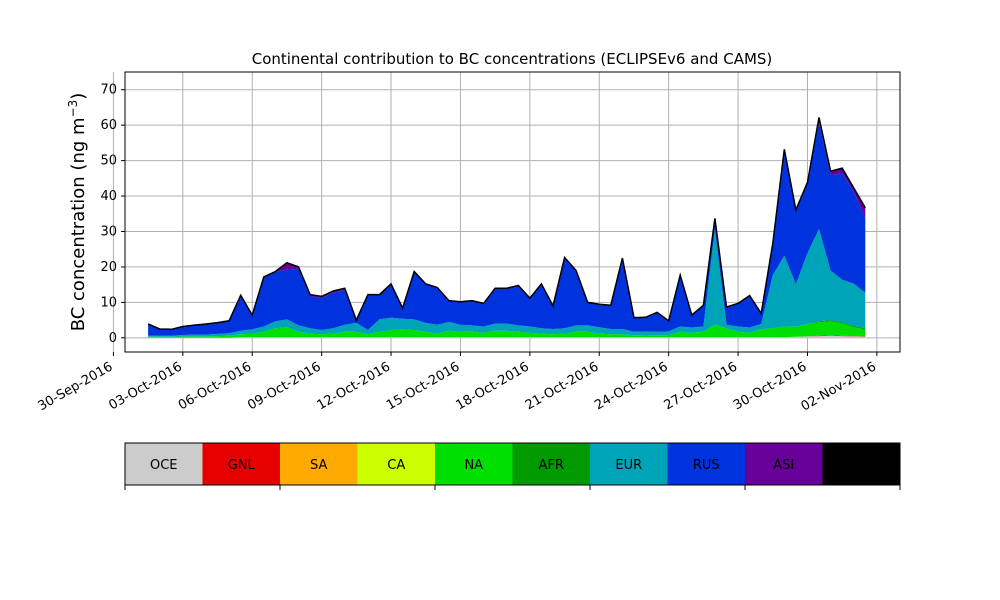 The image size is (1000, 600). I want to click on legend-swatch-oce, so click(164, 464).